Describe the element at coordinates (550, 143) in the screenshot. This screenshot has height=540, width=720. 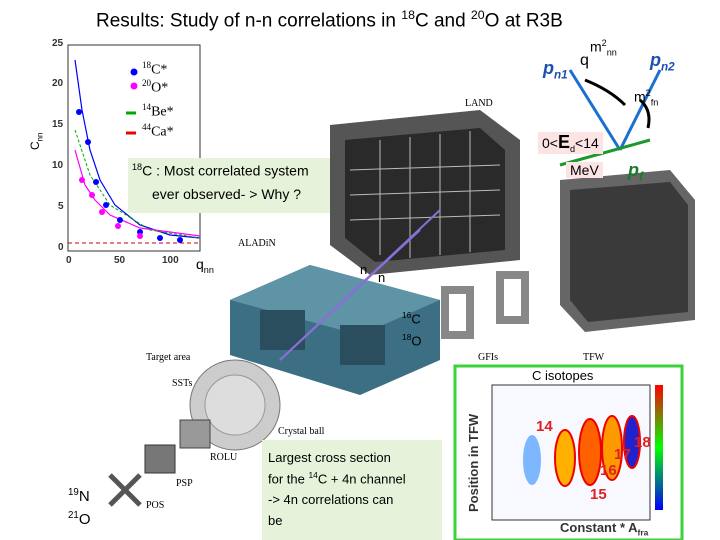
I see `range: 0<` at that location.